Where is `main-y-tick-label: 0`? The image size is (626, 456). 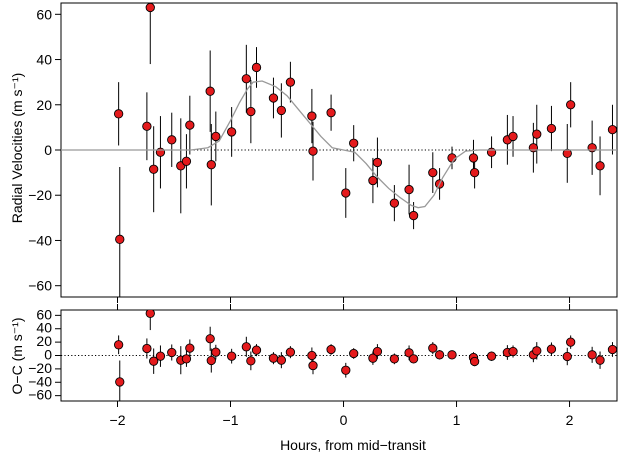
main-y-tick-label: 0 is located at coordinates (48, 150).